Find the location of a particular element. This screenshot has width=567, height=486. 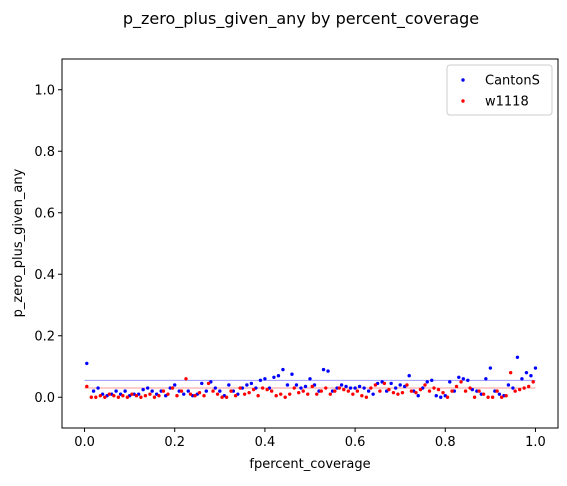

y-tick-label: 1.0 is located at coordinates (44, 90).